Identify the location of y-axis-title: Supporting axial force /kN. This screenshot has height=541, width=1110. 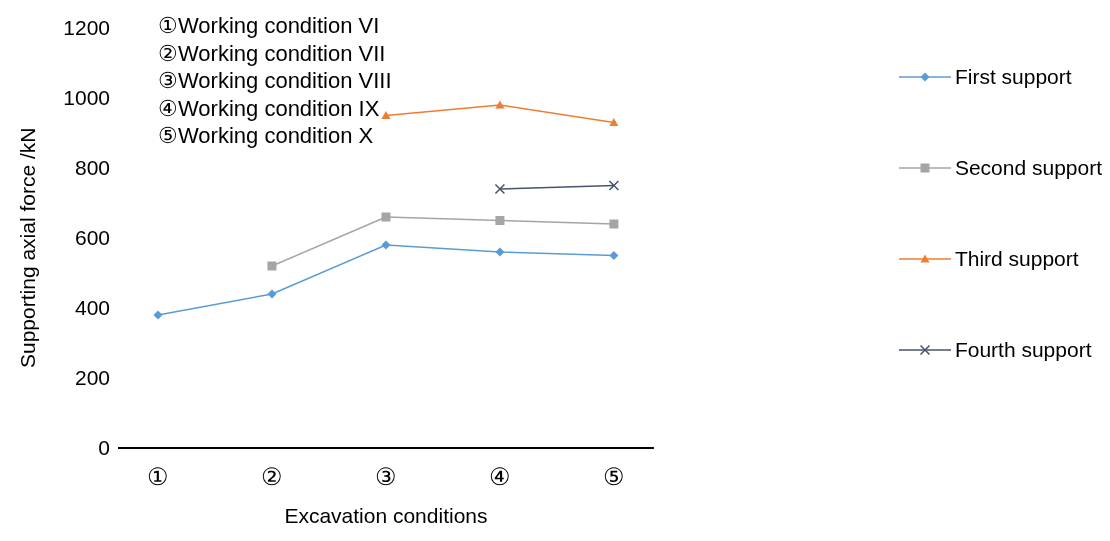
(28, 247).